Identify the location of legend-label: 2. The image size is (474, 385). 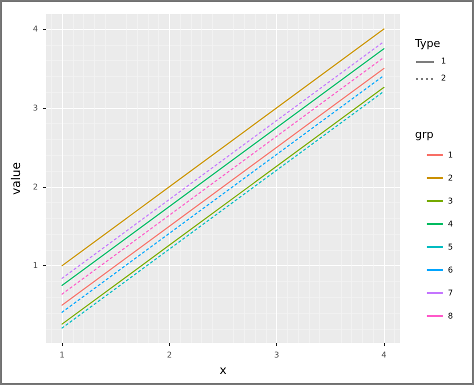
(451, 178).